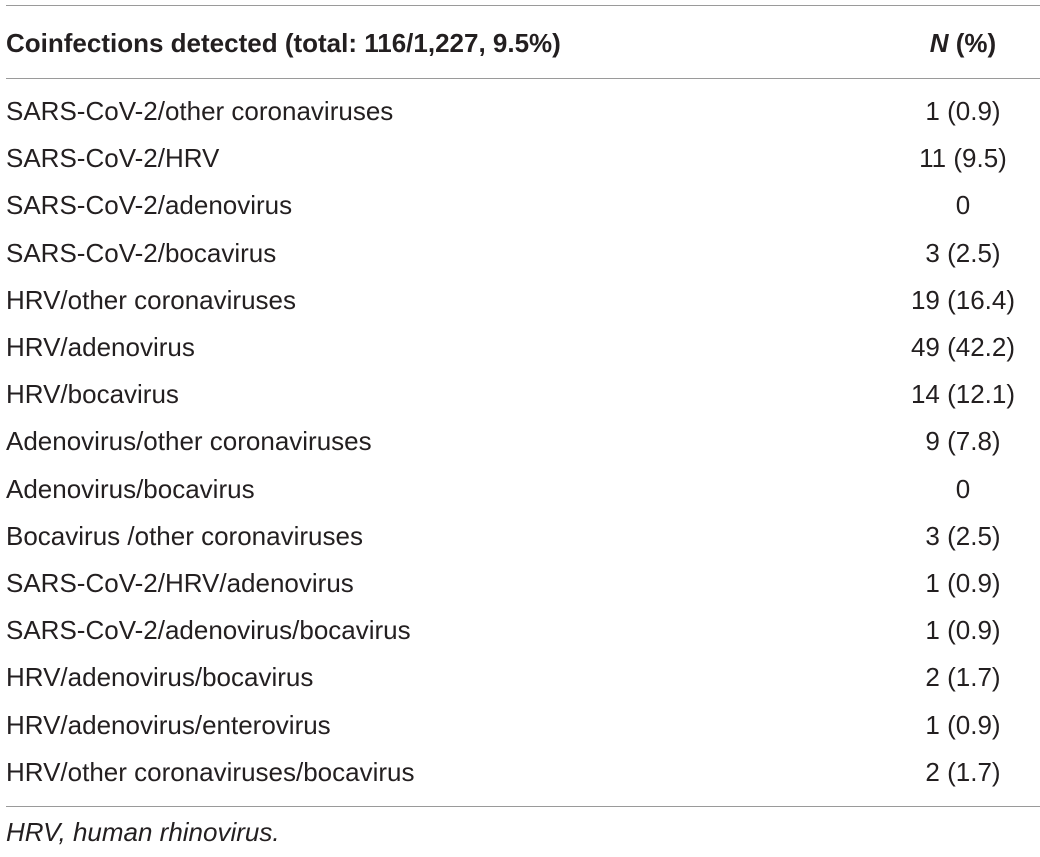  Describe the element at coordinates (141, 252) in the screenshot. I see `coinfection-label: SARS-CoV-2/bocavirus` at that location.